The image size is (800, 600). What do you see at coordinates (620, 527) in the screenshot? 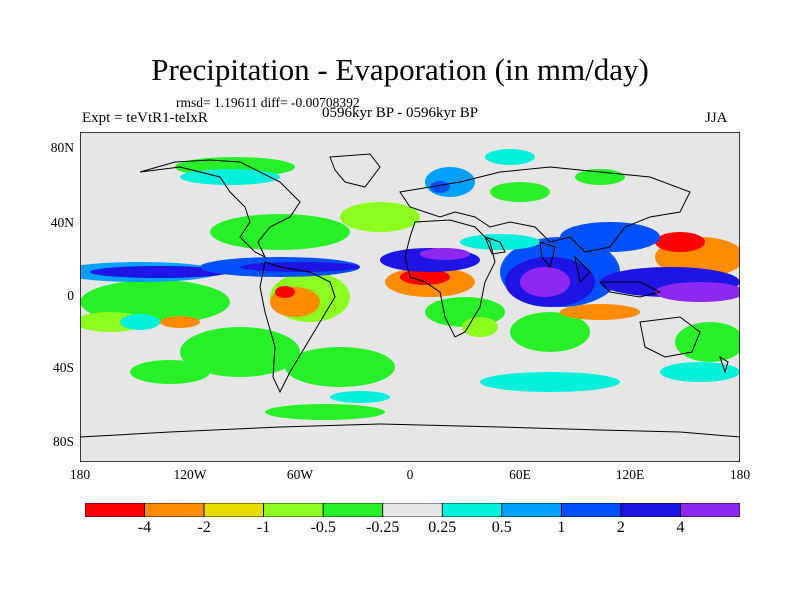
I see `colorbar-label: 2` at bounding box center [620, 527].